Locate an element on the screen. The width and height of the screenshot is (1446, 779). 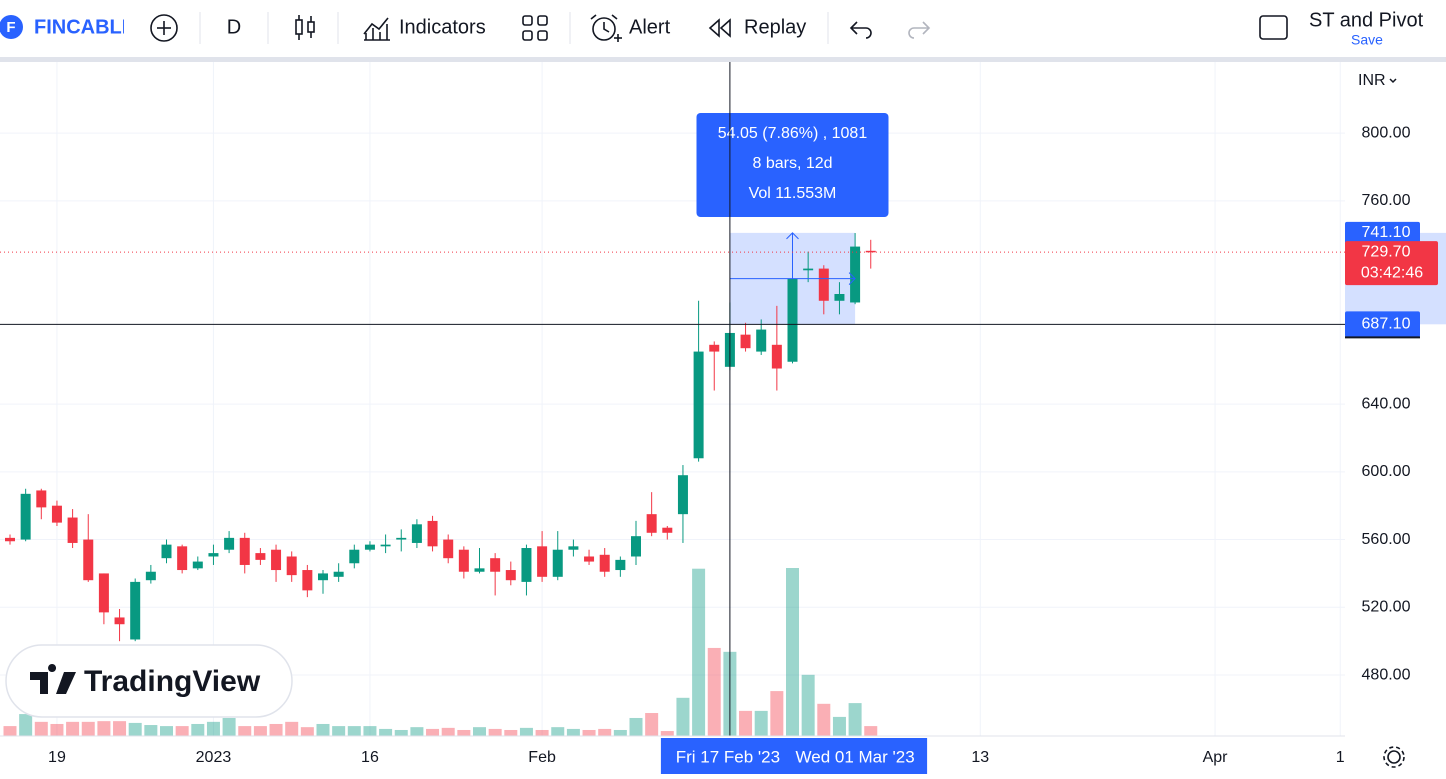
chart-type-icon is located at coordinates (305, 27).